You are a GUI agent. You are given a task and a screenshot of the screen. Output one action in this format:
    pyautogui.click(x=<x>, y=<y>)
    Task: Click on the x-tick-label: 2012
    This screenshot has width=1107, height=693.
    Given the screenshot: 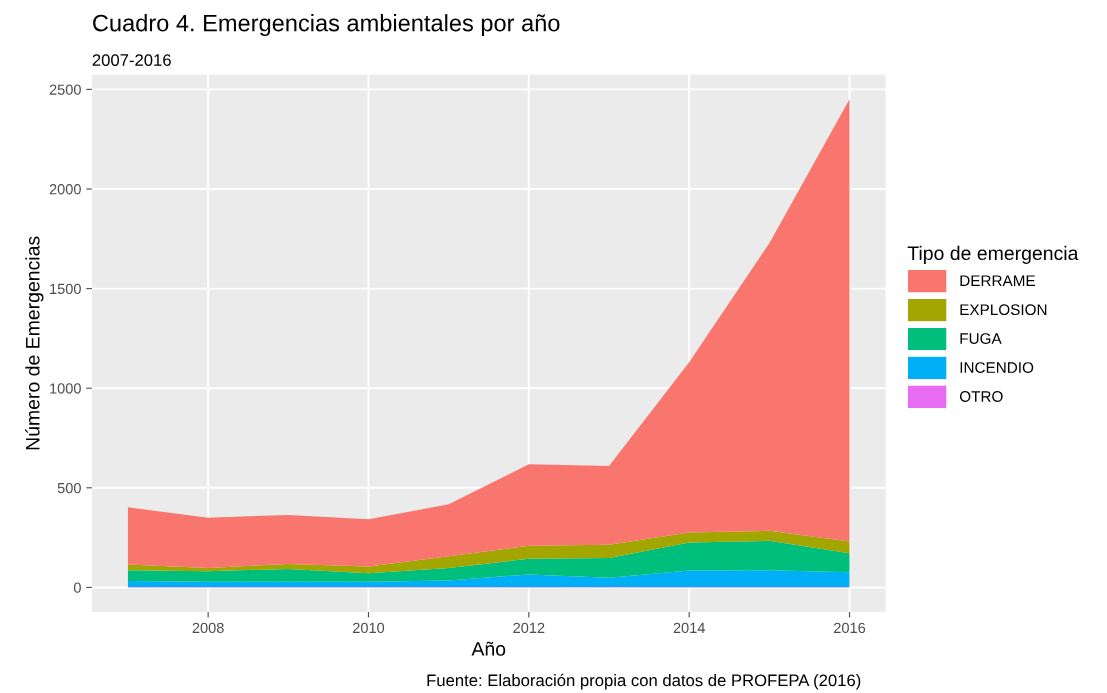 What is the action you would take?
    pyautogui.click(x=529, y=628)
    